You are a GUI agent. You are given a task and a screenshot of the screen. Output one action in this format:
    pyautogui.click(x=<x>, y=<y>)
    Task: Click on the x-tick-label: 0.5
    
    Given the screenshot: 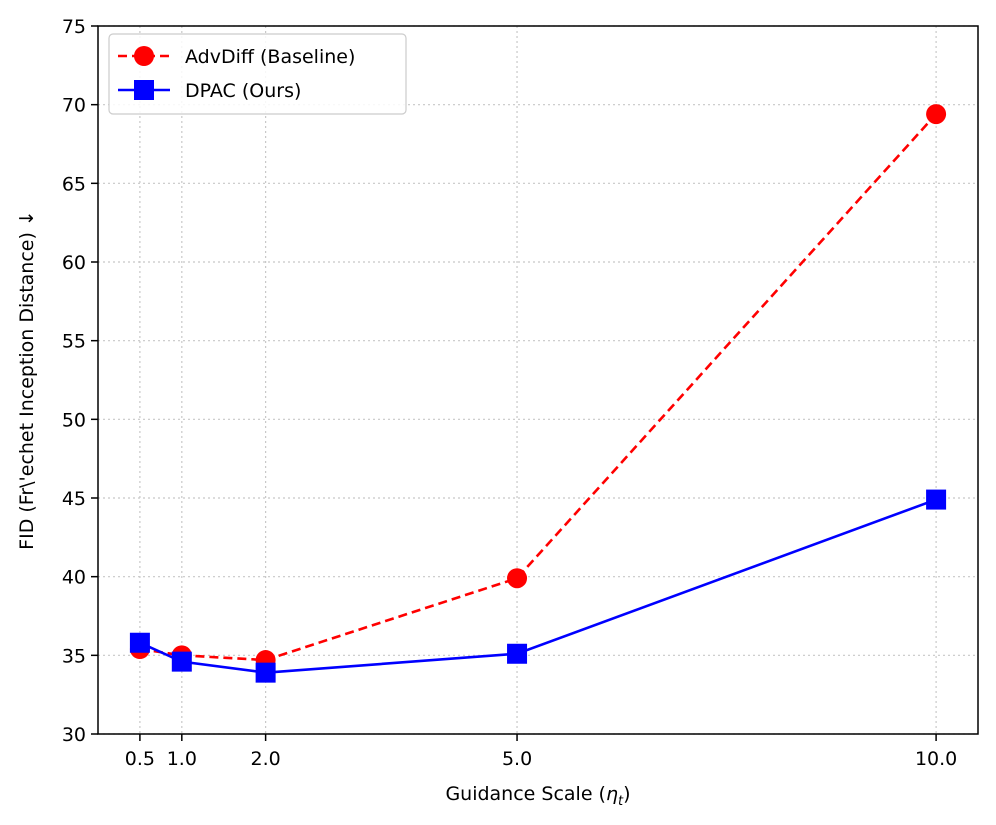 What is the action you would take?
    pyautogui.click(x=140, y=759)
    